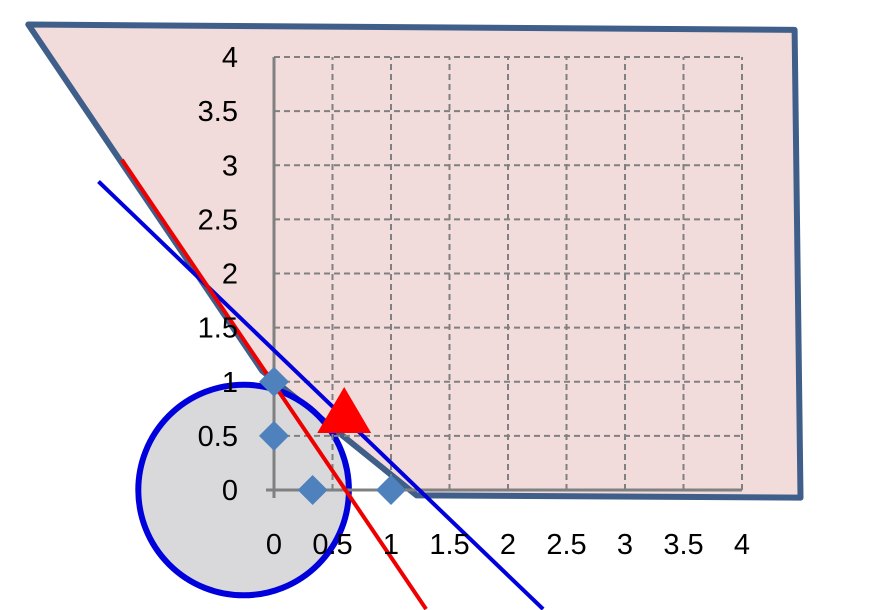 The height and width of the screenshot is (610, 871). I want to click on y-tick-label: 1, so click(230, 383).